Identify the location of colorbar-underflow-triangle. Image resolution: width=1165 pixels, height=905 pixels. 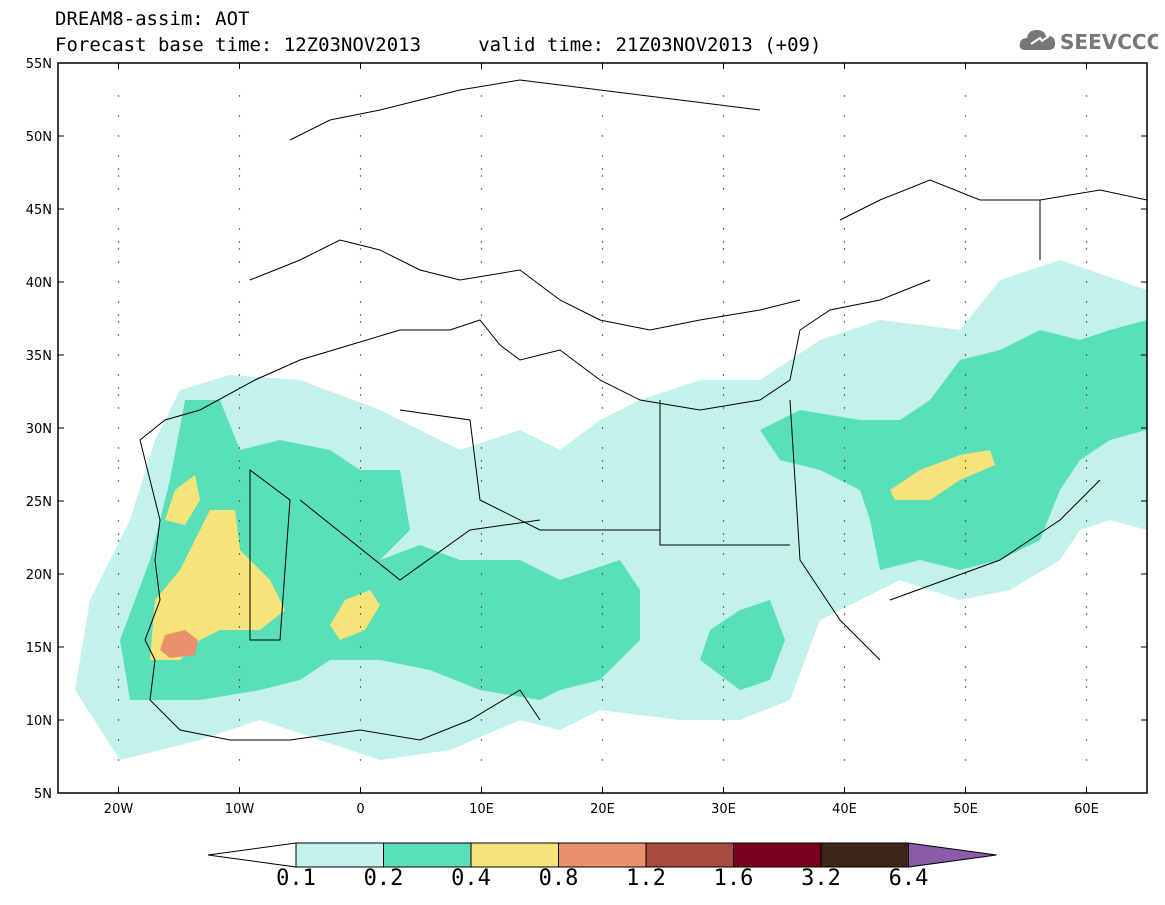
(252, 855).